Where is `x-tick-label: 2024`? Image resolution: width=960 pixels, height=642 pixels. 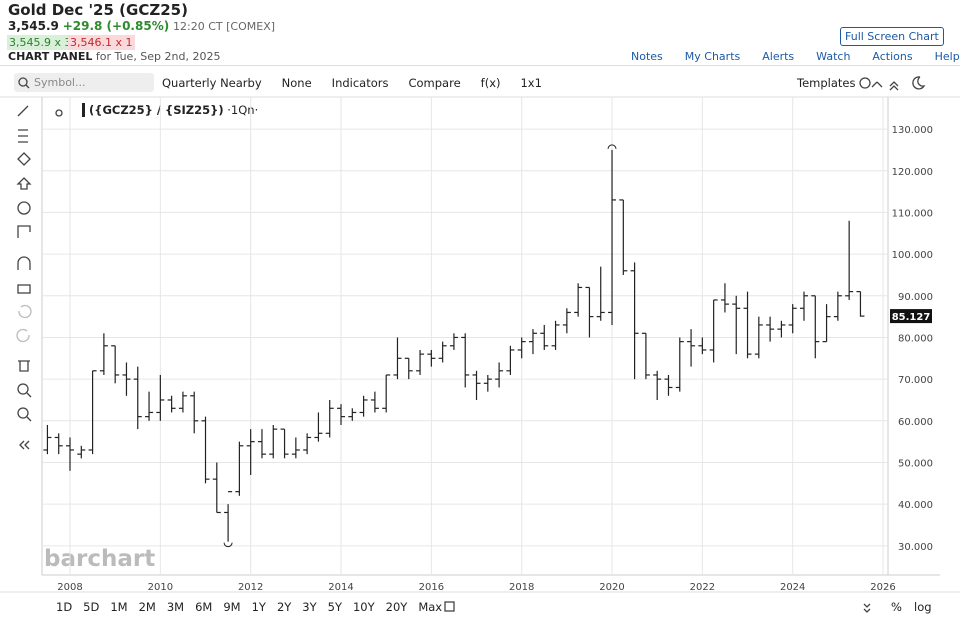
x-tick-label: 2024 is located at coordinates (792, 587).